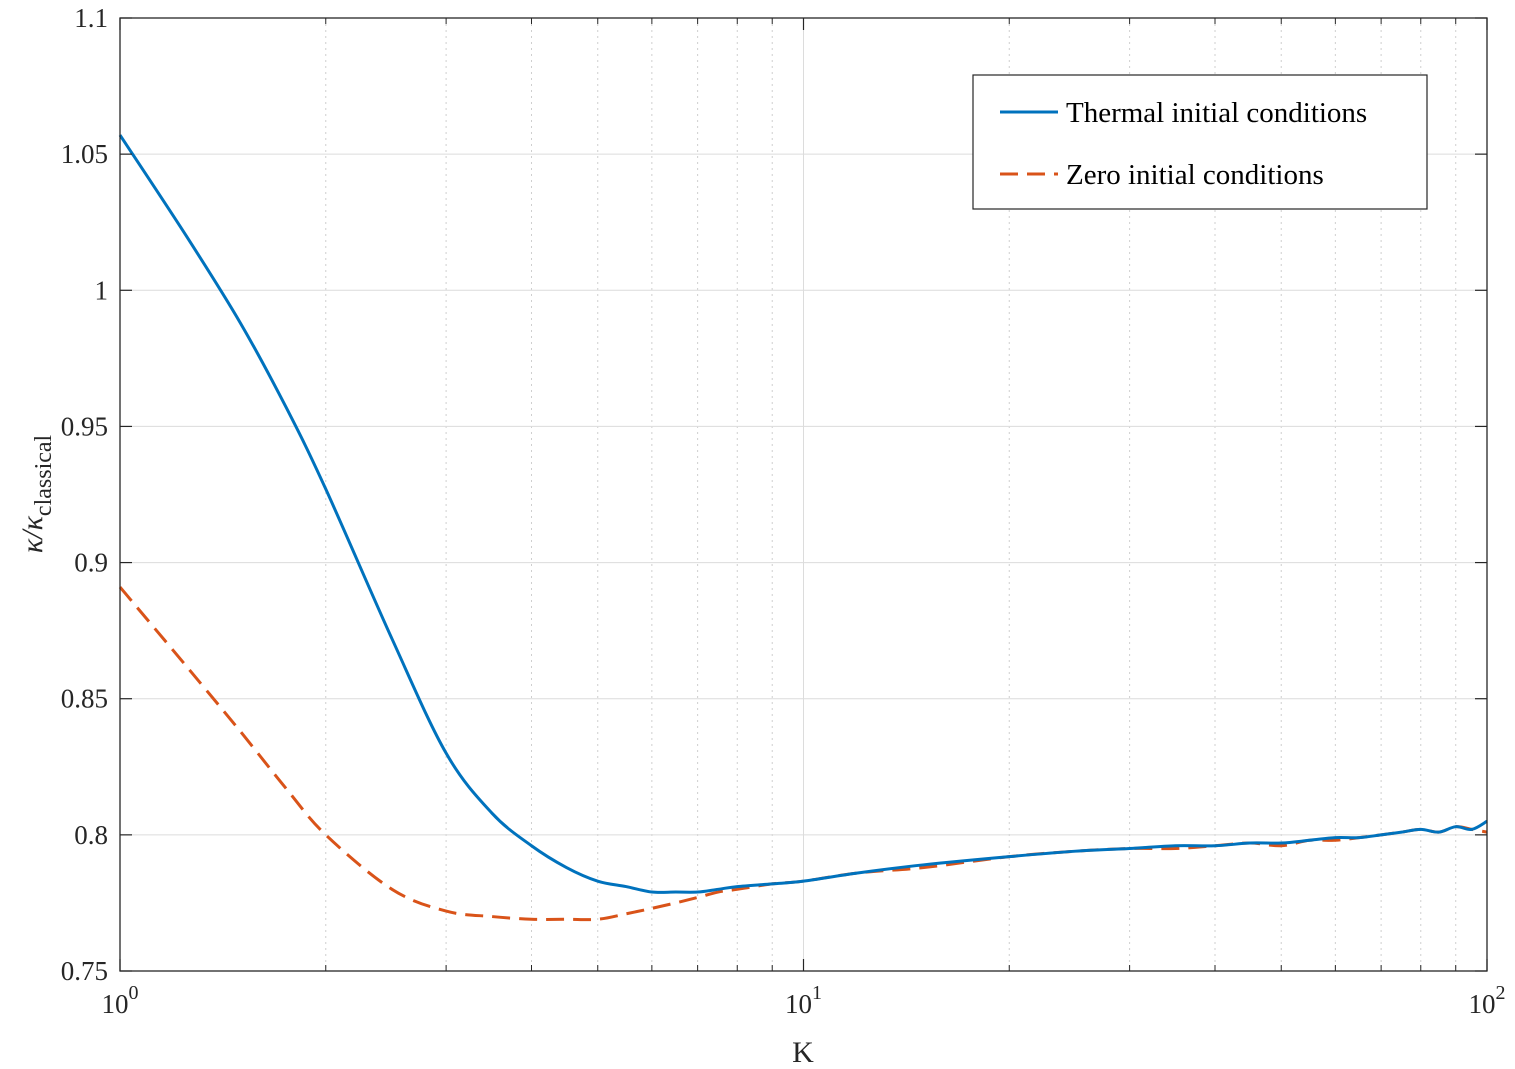  What do you see at coordinates (102, 290) in the screenshot?
I see `y-tick-label: 1` at bounding box center [102, 290].